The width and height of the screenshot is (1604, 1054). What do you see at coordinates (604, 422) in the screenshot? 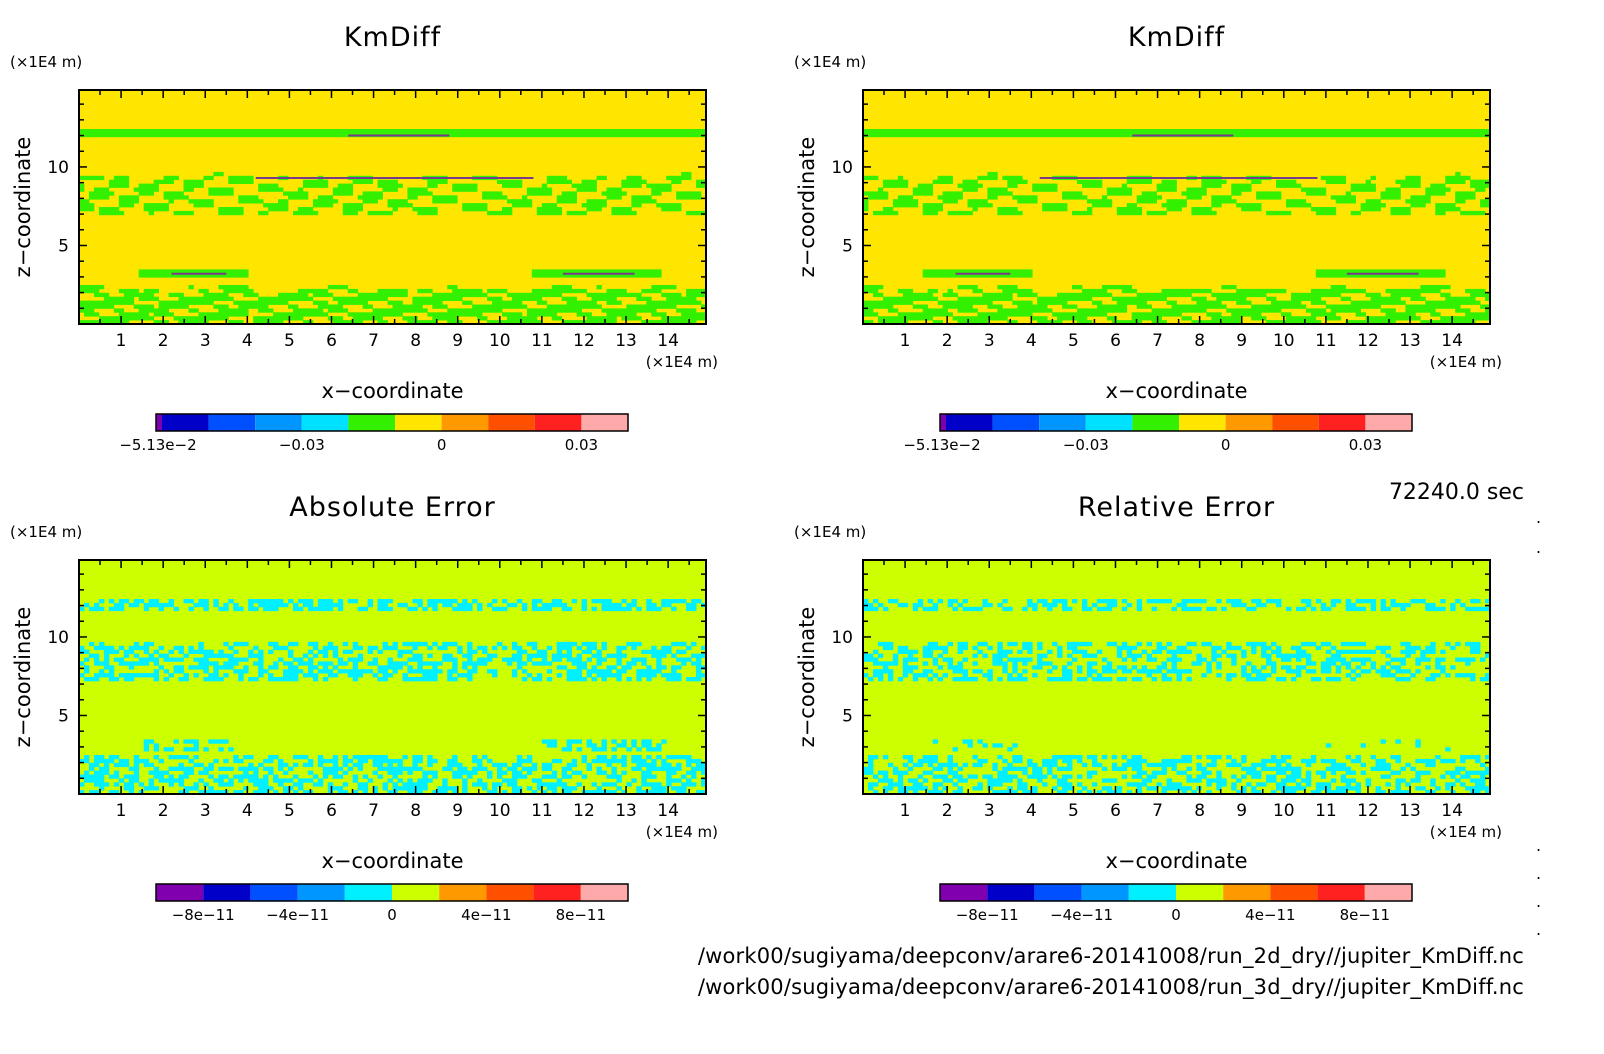
I see `colorbar-swatch` at bounding box center [604, 422].